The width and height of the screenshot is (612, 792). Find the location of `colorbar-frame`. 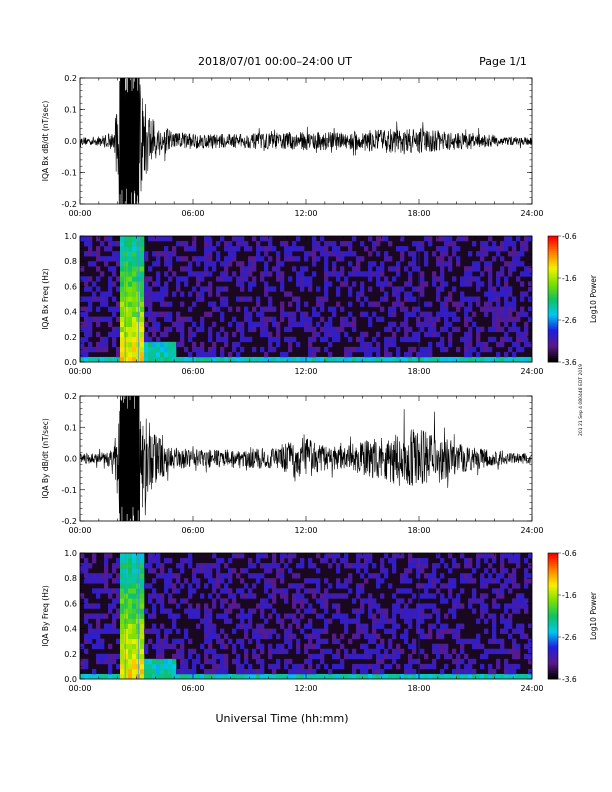

colorbar-frame is located at coordinates (553, 299).